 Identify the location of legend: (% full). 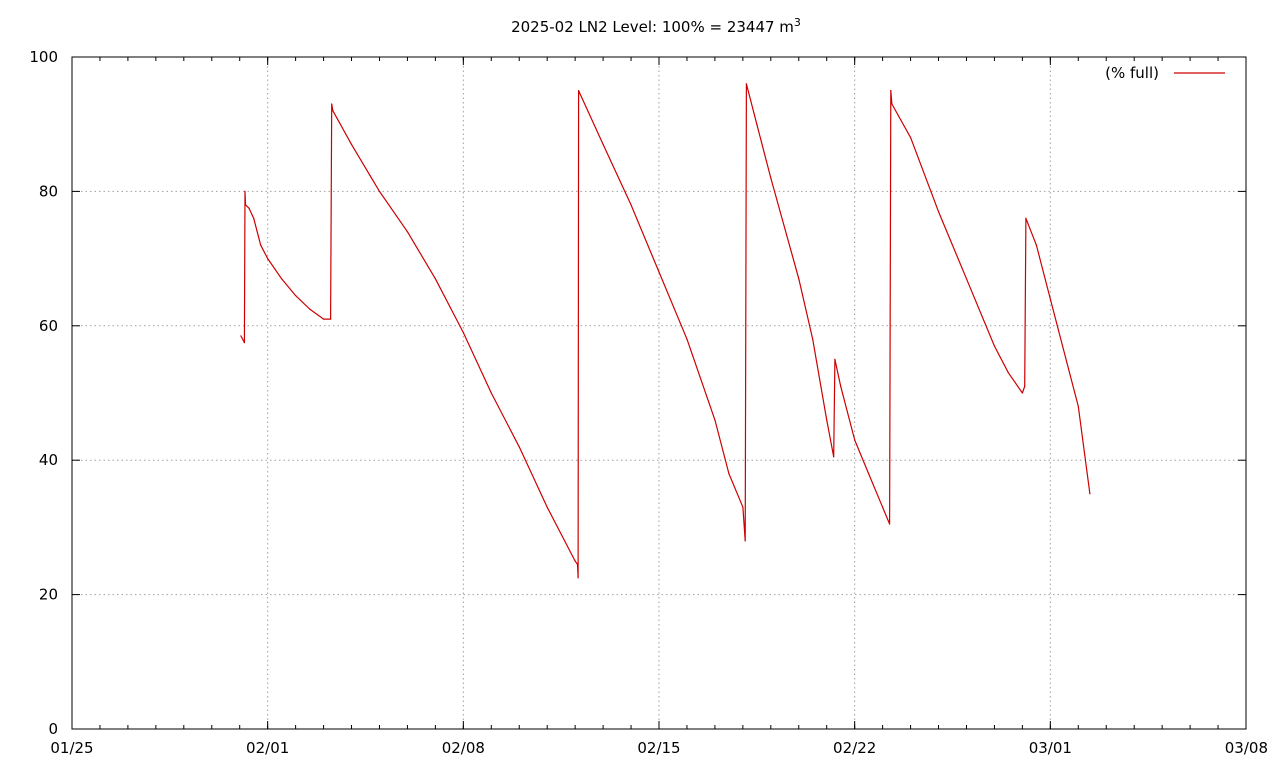
(1165, 73).